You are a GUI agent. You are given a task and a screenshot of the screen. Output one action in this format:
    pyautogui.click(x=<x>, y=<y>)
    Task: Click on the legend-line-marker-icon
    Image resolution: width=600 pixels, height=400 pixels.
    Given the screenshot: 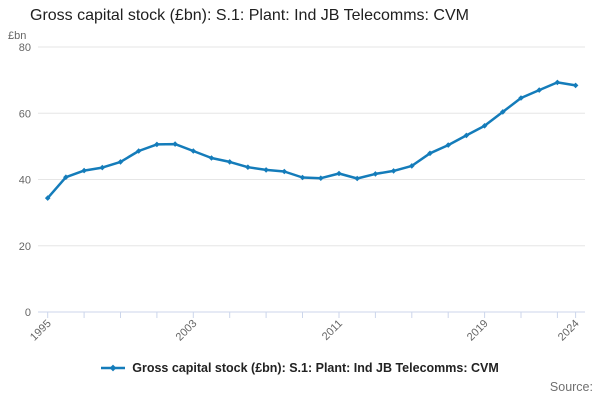 What is the action you would take?
    pyautogui.click(x=113, y=368)
    